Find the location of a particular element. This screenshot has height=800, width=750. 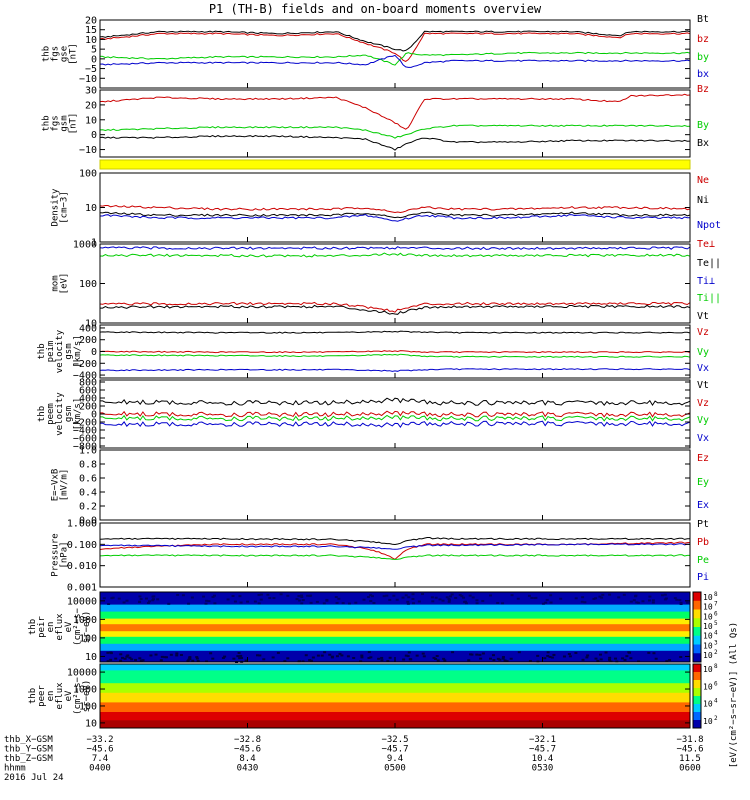

y-tick-label: 0.001 is located at coordinates (82, 588).